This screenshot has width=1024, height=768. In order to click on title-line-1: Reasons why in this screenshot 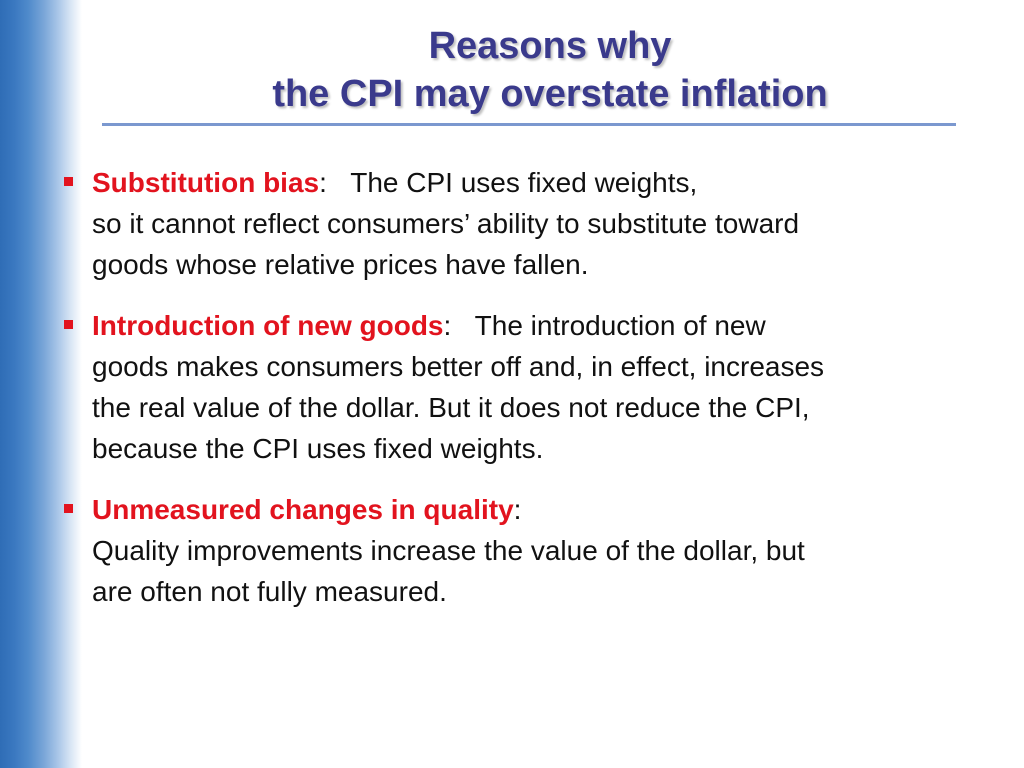, I will do `click(550, 46)`.